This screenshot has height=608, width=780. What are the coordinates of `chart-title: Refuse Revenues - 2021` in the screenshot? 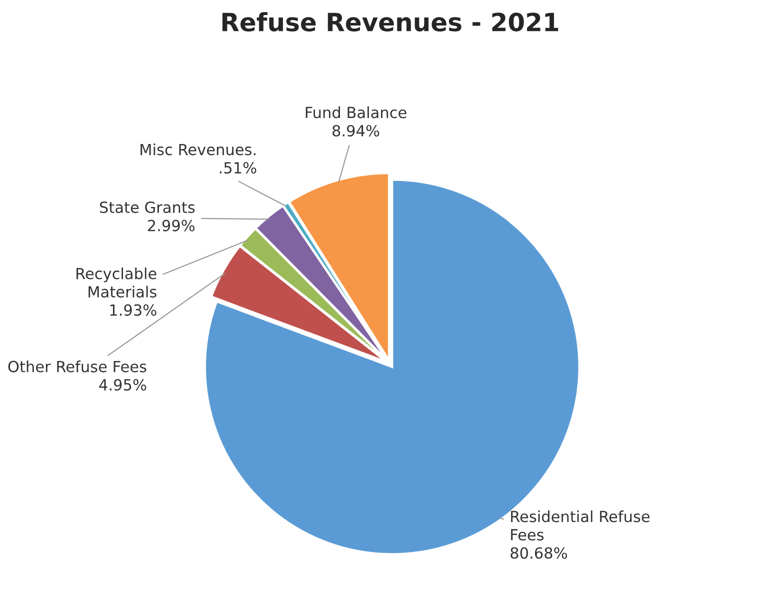 It's located at (390, 22).